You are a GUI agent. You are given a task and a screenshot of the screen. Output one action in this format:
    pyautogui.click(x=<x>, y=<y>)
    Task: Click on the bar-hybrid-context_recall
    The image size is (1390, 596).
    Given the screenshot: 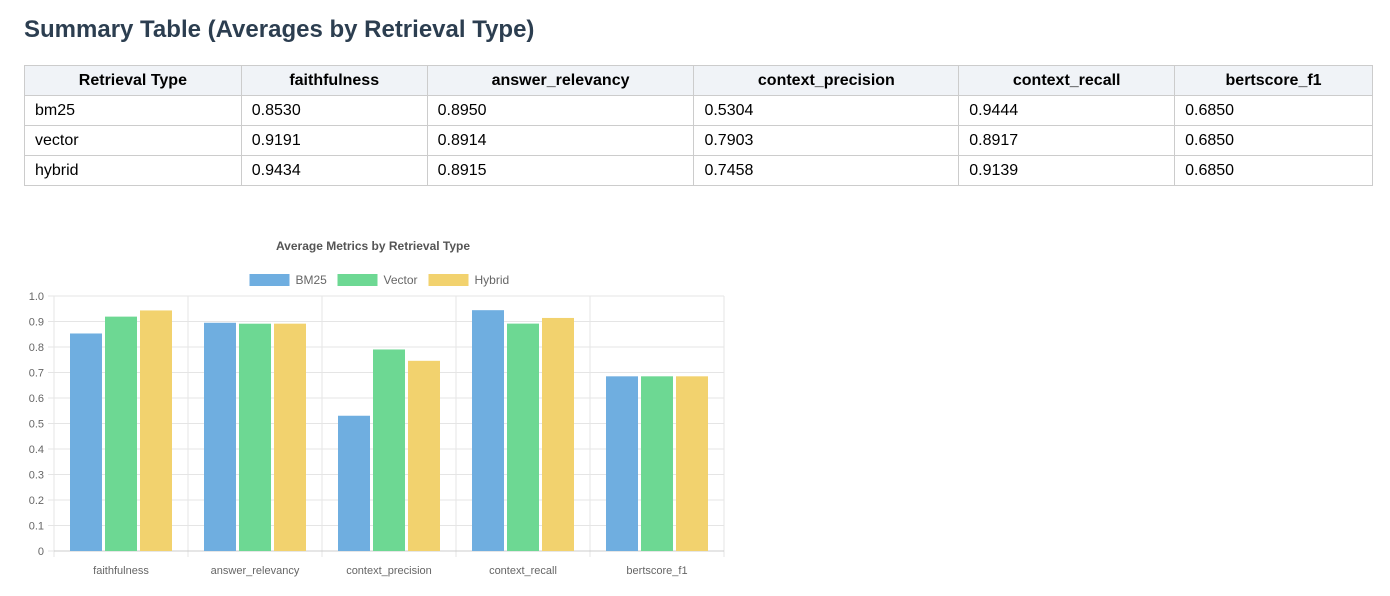 What is the action you would take?
    pyautogui.click(x=558, y=434)
    